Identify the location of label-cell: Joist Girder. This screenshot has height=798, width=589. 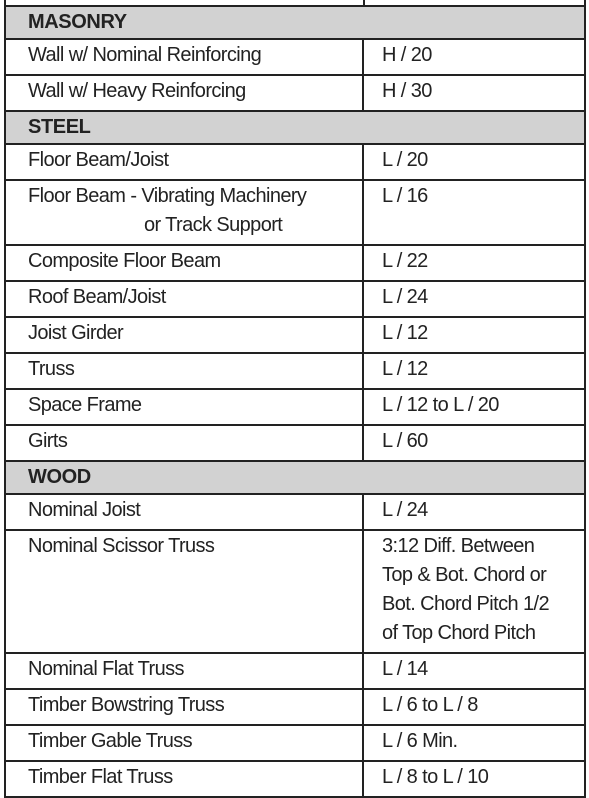
(185, 335).